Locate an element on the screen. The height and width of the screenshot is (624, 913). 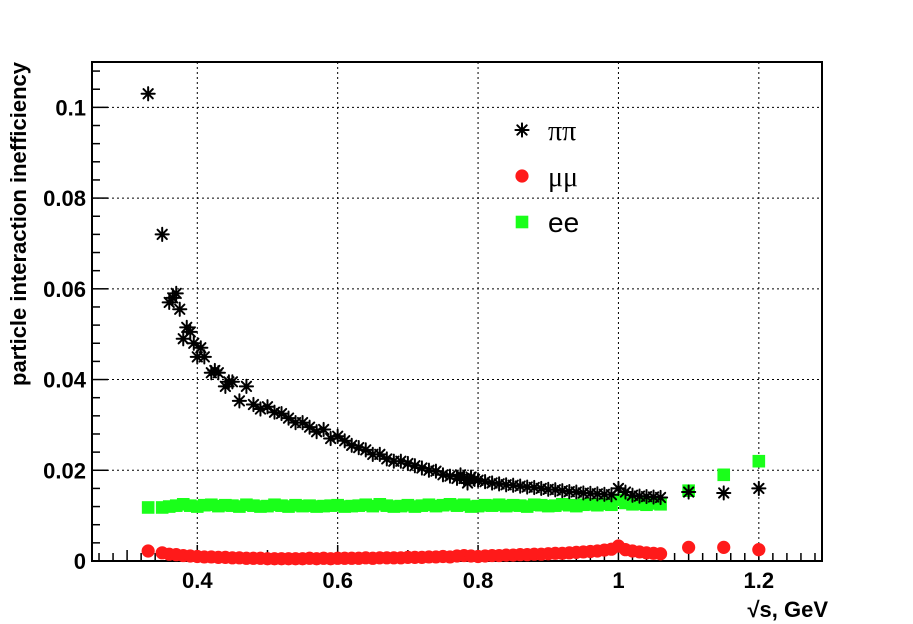
x-tick-label: 0.4 is located at coordinates (197, 580).